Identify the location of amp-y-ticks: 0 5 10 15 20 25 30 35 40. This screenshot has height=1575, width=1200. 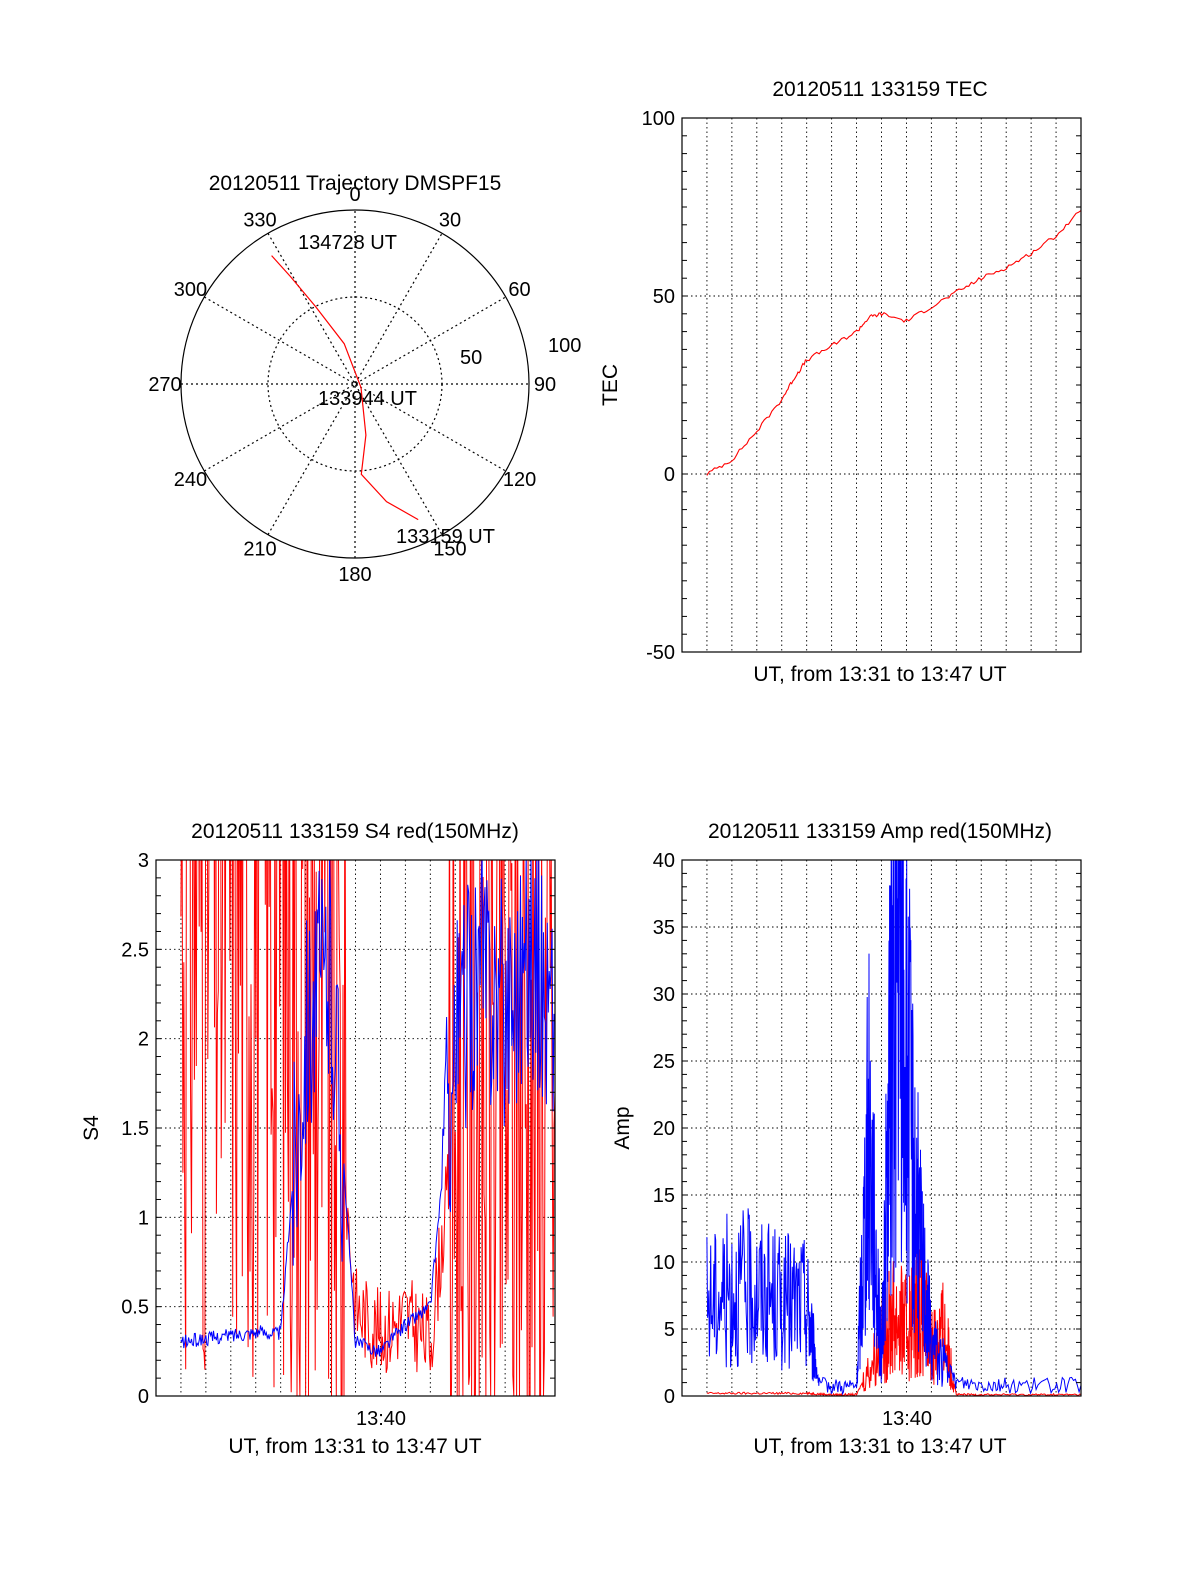
(664, 1129).